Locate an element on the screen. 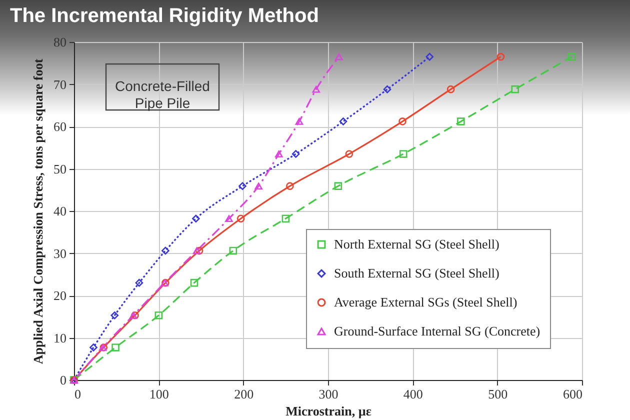 This screenshot has width=630, height=420. legend-label: Average External SGs (Steel Shell) is located at coordinates (426, 302).